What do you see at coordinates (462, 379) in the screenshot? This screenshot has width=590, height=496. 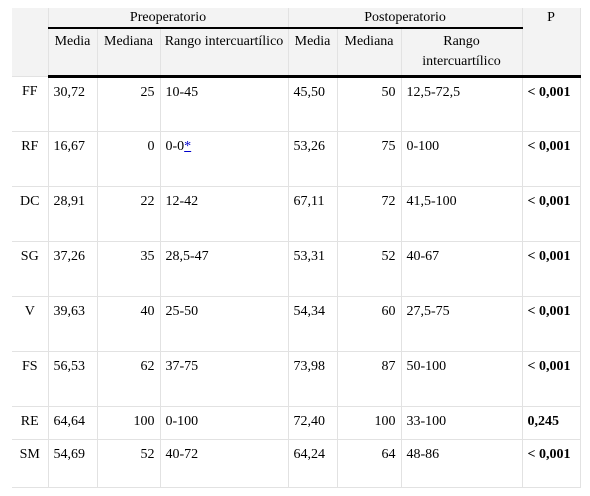 I see `table-cell: 50-100` at bounding box center [462, 379].